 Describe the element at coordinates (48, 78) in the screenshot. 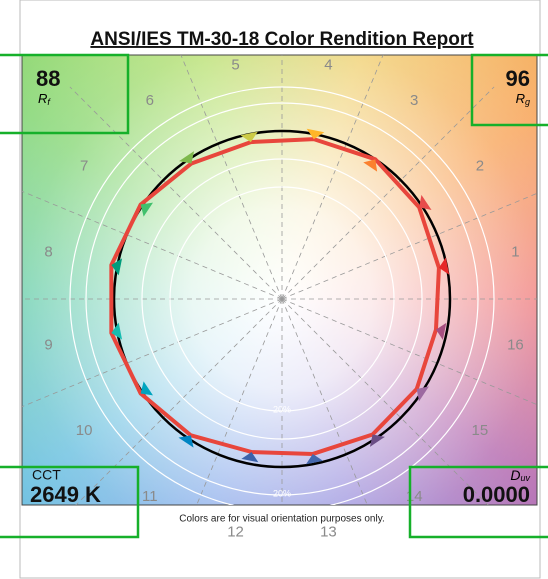

I see `rf-value: 88` at that location.